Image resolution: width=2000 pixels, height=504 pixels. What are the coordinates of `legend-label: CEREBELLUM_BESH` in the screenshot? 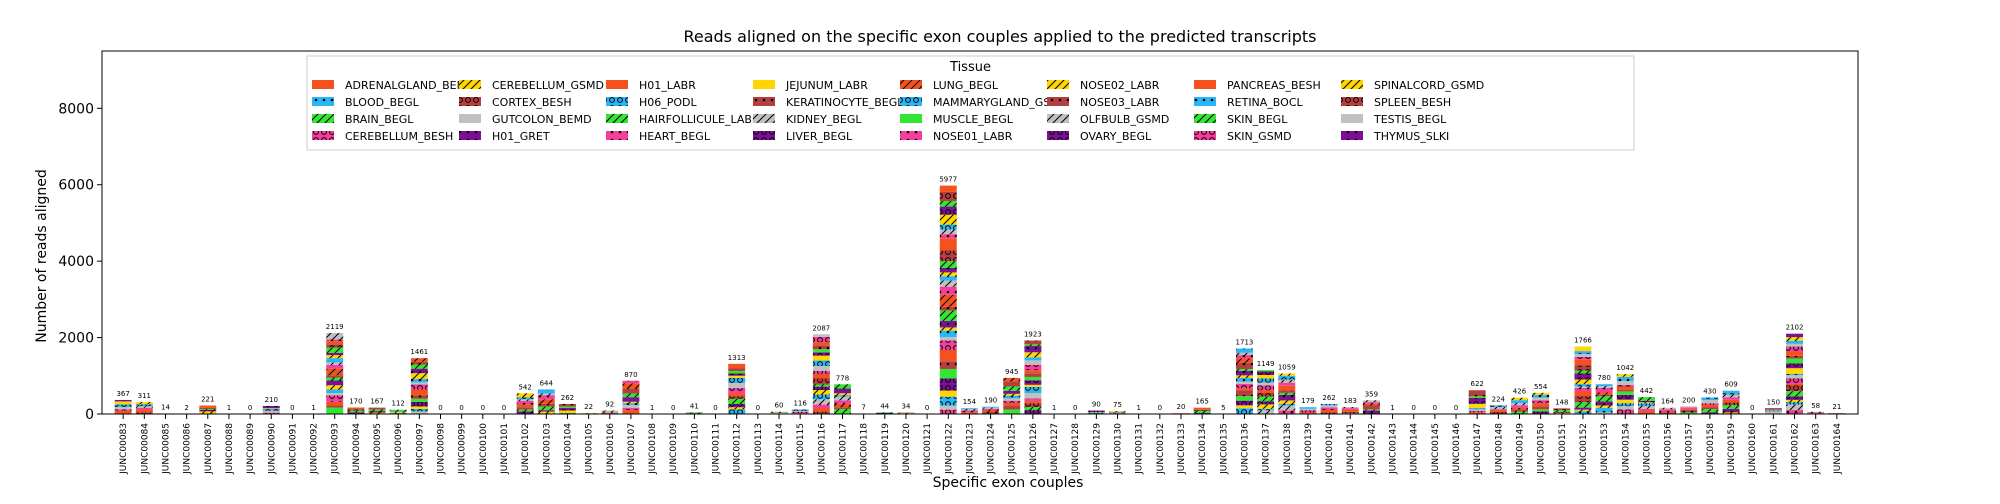 It's located at (399, 136).